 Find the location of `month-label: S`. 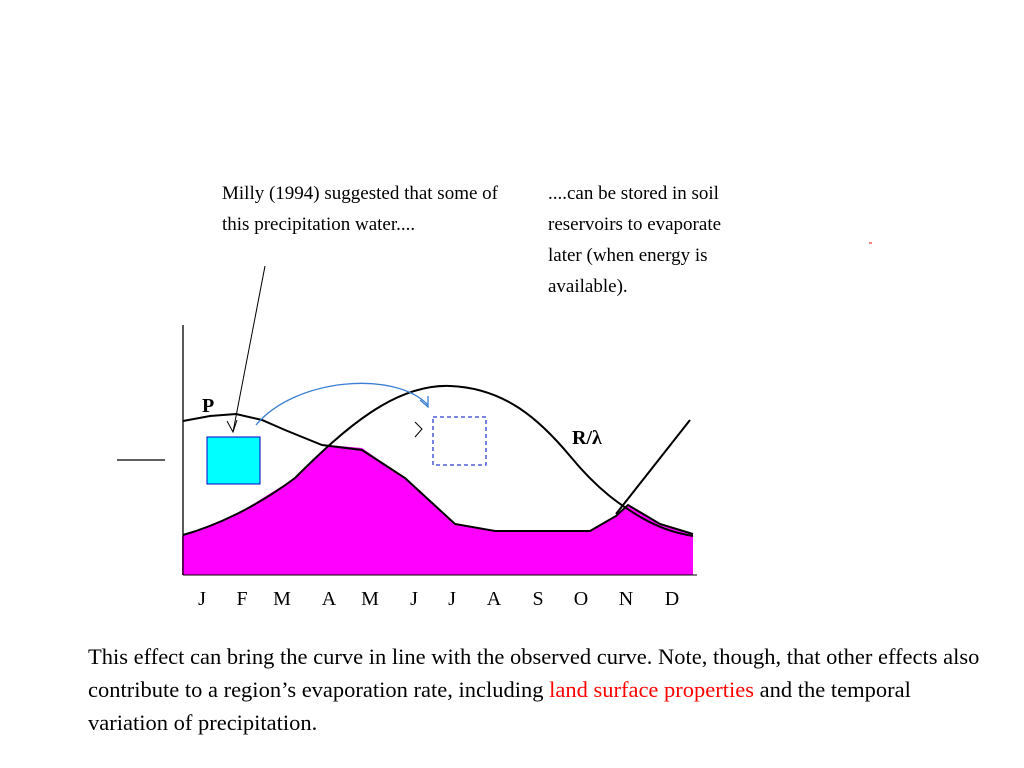

month-label: S is located at coordinates (537, 599).